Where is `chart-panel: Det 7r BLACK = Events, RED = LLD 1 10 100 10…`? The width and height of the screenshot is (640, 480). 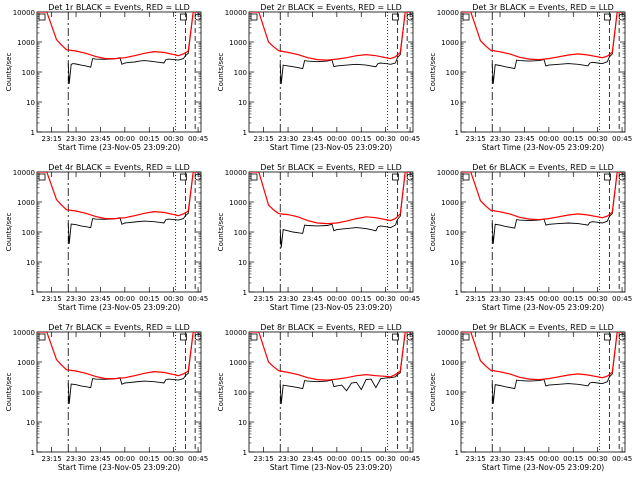
chart-panel: Det 7r BLACK = Events, RED = LLD 1 10 100 10… is located at coordinates (106, 397).